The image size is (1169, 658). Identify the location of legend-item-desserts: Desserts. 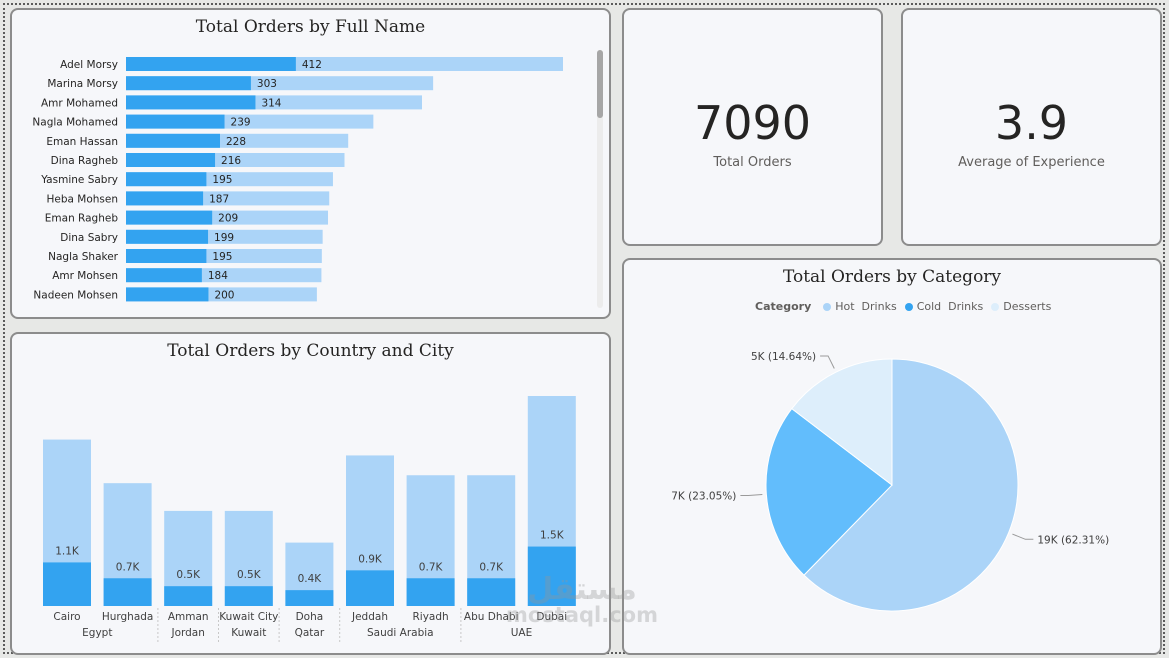
(1027, 306).